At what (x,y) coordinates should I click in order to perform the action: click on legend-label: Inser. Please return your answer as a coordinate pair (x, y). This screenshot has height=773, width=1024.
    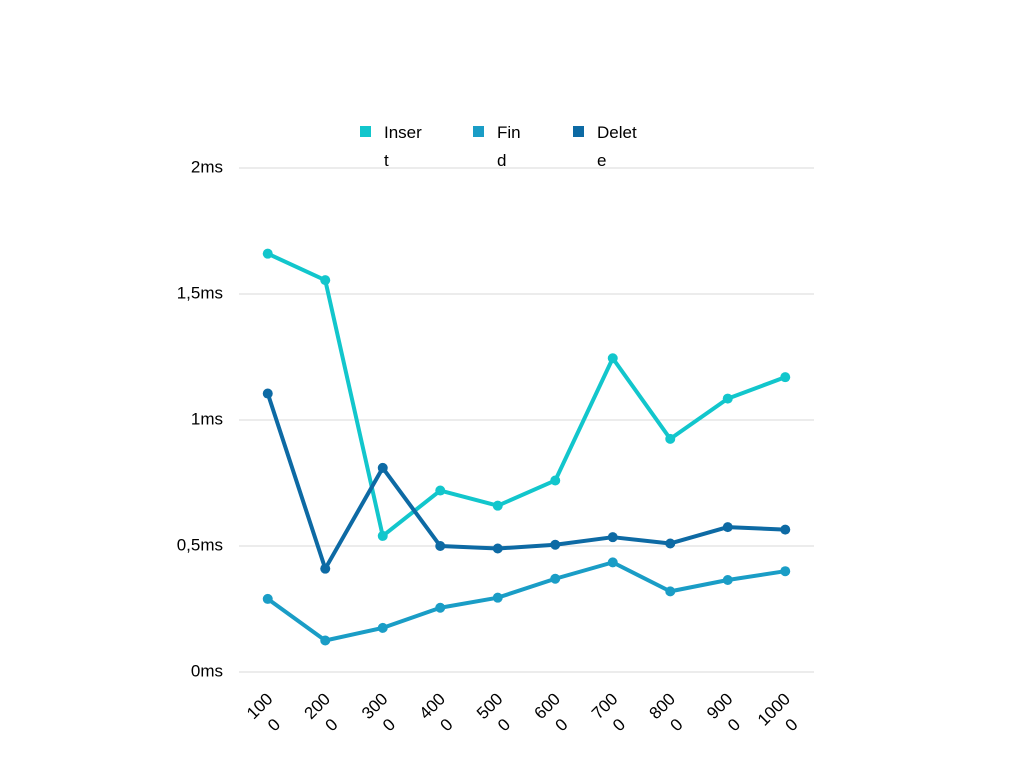
    Looking at the image, I should click on (403, 132).